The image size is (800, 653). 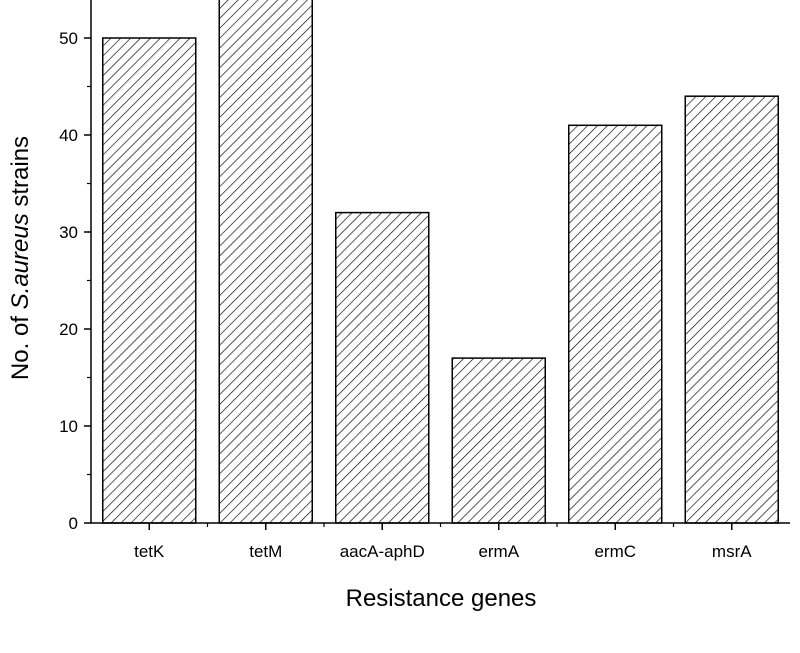 I want to click on x-tick-label: tetK, so click(x=149, y=551).